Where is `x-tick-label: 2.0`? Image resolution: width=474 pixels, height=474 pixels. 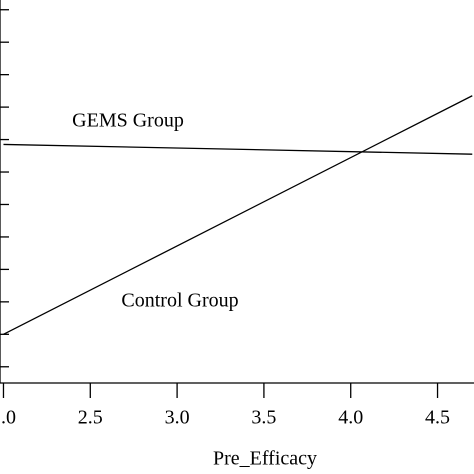
x-tick-label: 2.0 is located at coordinates (8, 418).